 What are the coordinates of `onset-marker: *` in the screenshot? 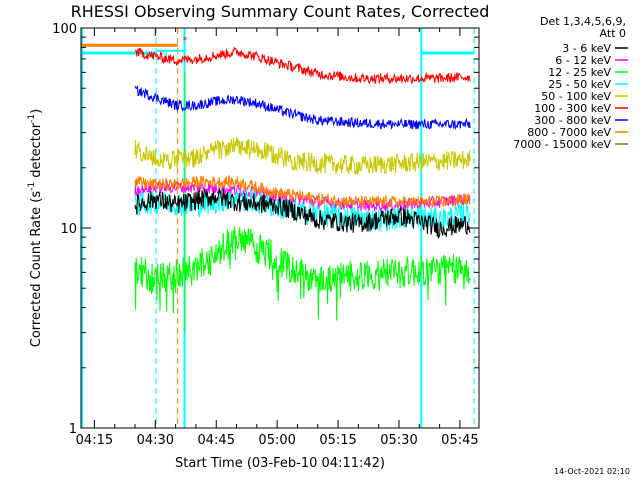 It's located at (185, 41).